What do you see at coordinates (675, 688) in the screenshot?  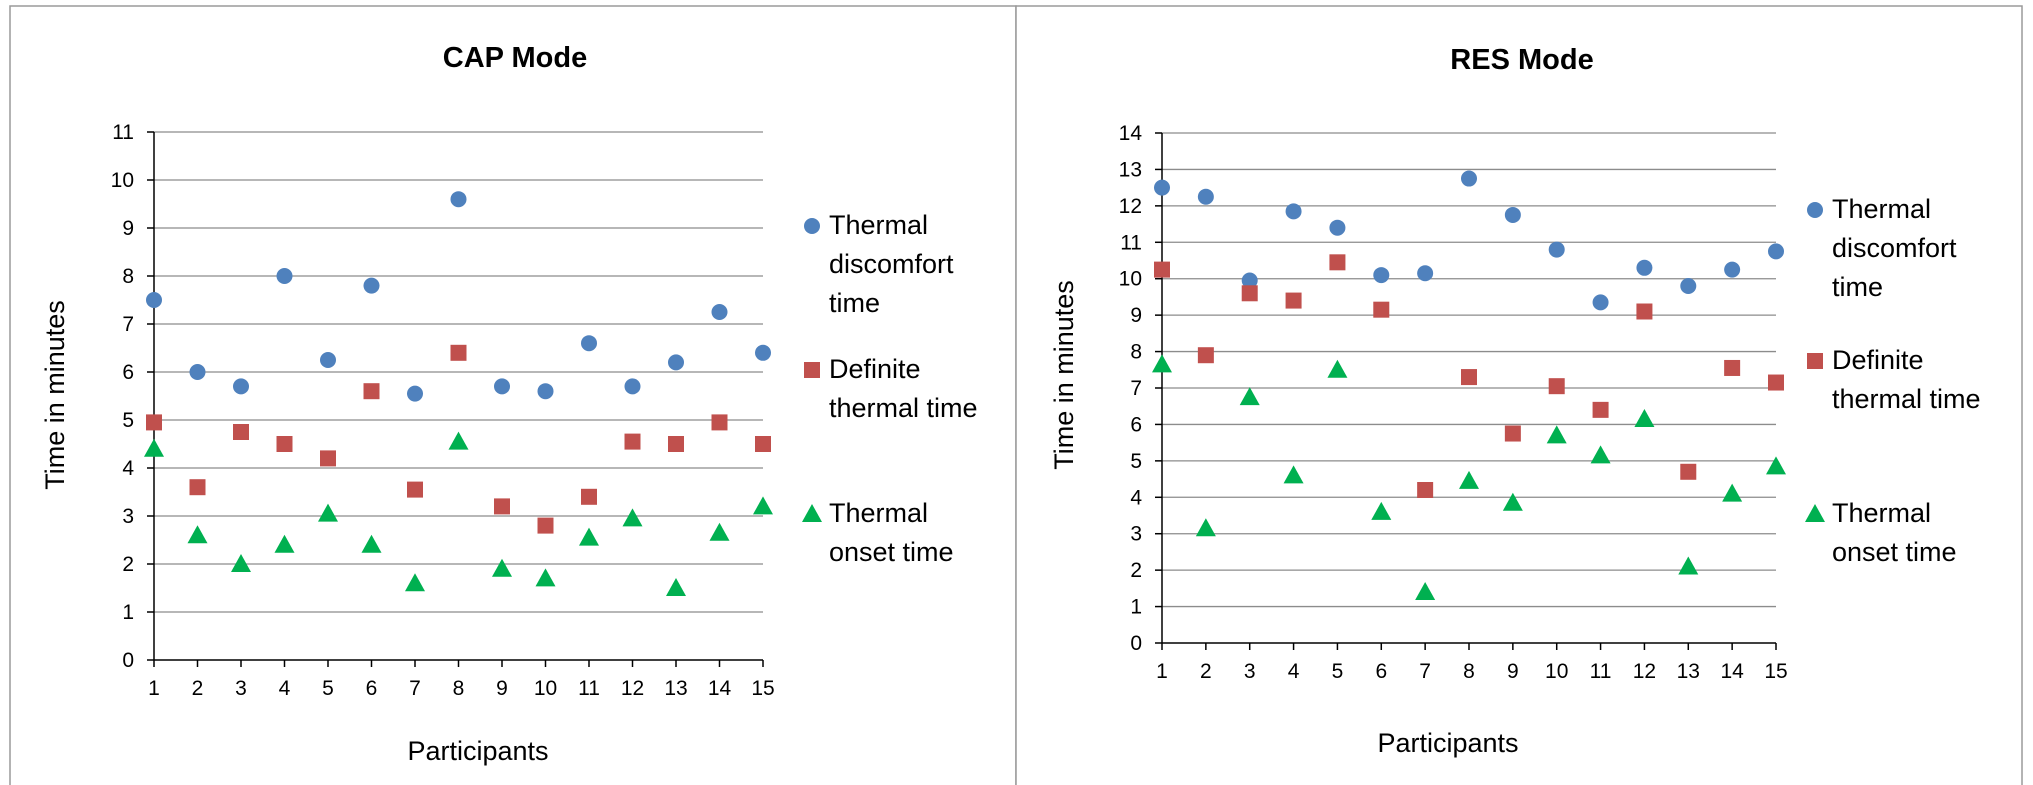 I see `x-tick-label: 13` at bounding box center [675, 688].